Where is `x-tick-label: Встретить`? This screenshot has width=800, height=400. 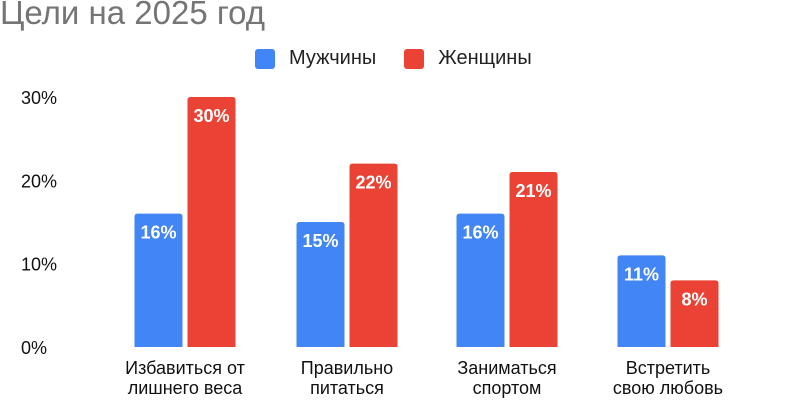
x-tick-label: Встретить is located at coordinates (668, 368).